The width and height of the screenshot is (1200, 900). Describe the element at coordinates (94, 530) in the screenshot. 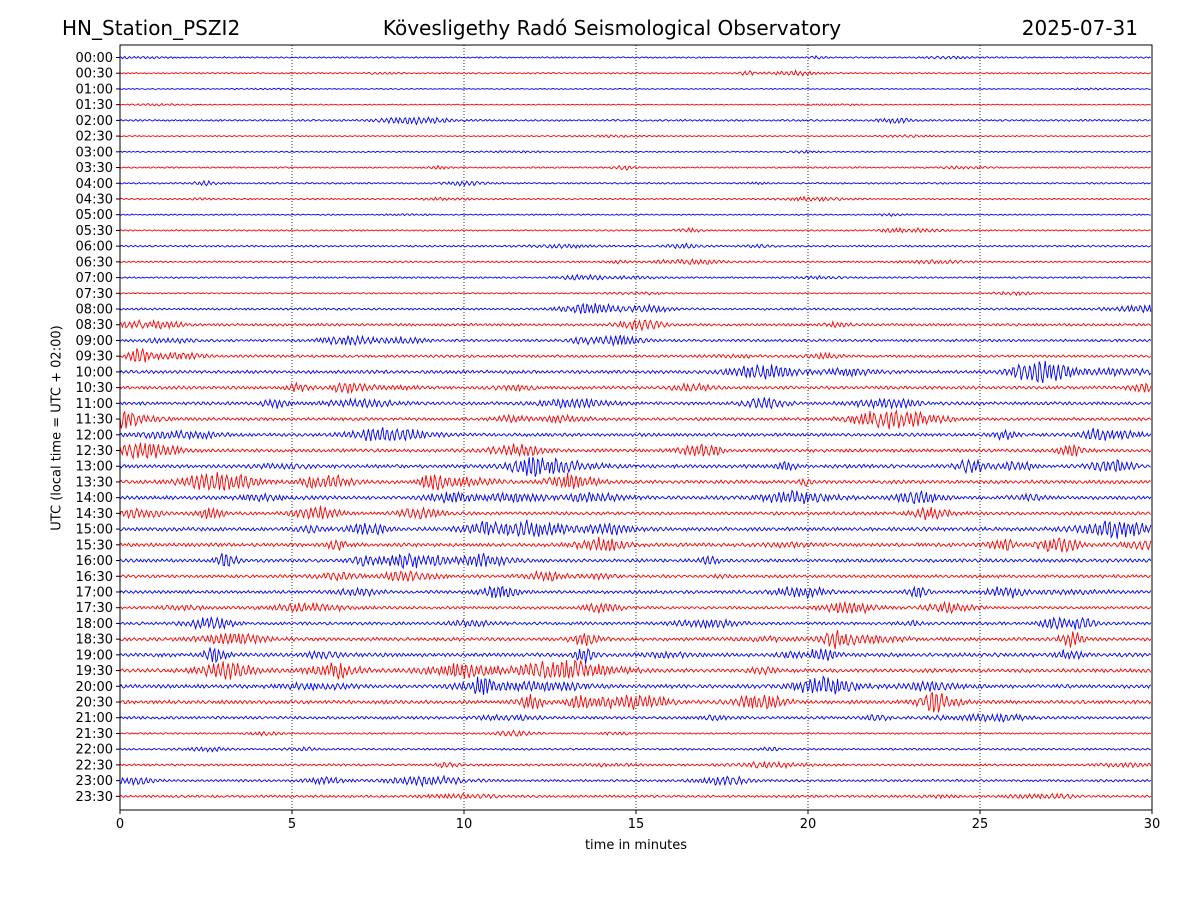

I see `y-tick-label: 15:00` at that location.